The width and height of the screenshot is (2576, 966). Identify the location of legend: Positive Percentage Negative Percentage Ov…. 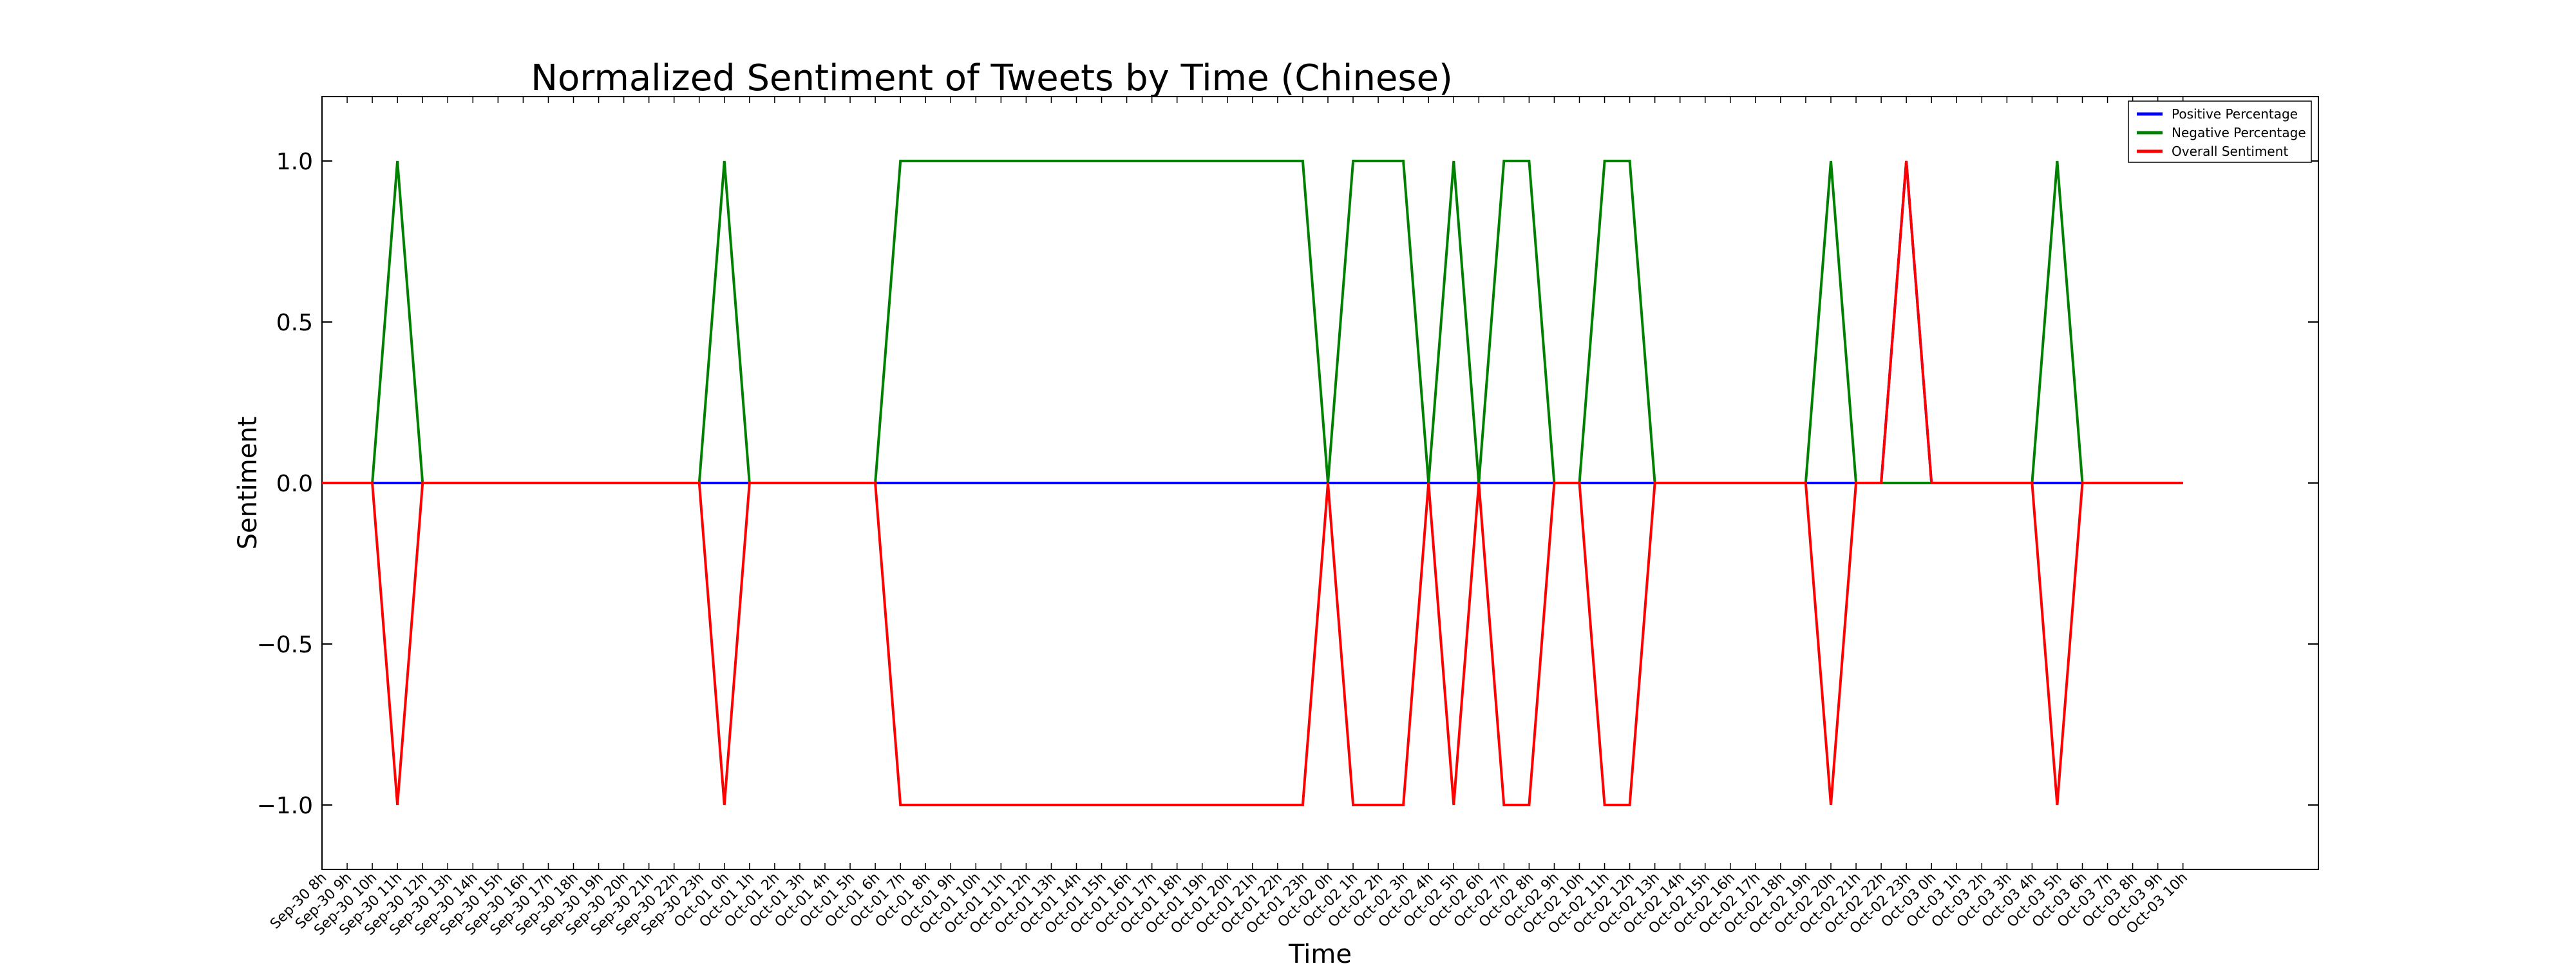
(2220, 131).